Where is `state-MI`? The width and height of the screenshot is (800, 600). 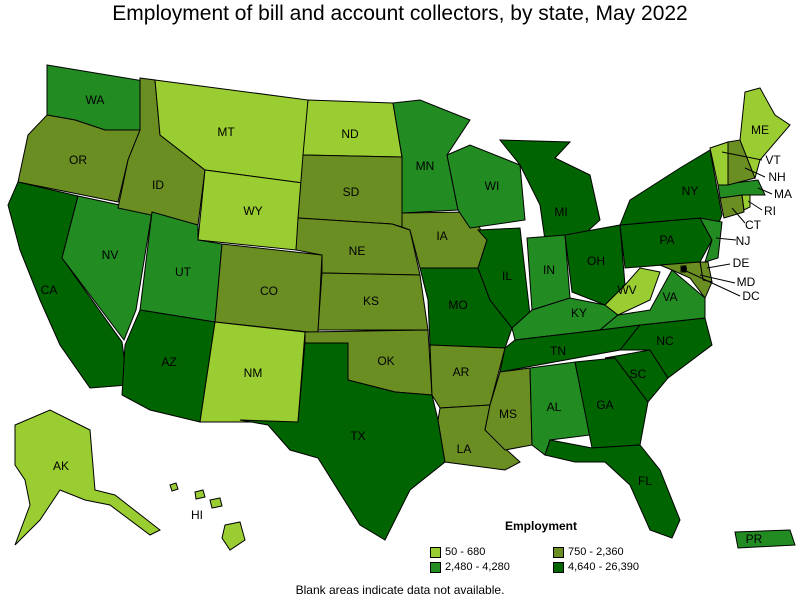 state-MI is located at coordinates (549, 190).